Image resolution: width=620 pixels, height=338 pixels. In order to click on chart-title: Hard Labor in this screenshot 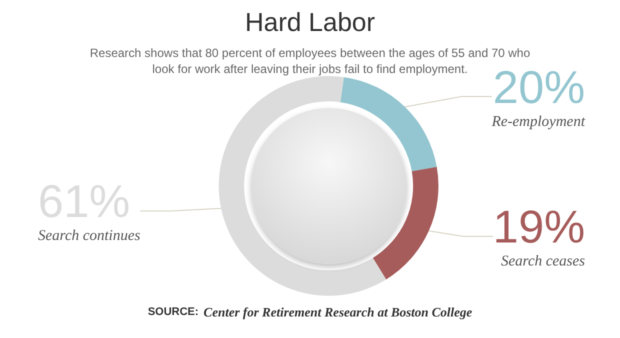, I will do `click(310, 22)`.